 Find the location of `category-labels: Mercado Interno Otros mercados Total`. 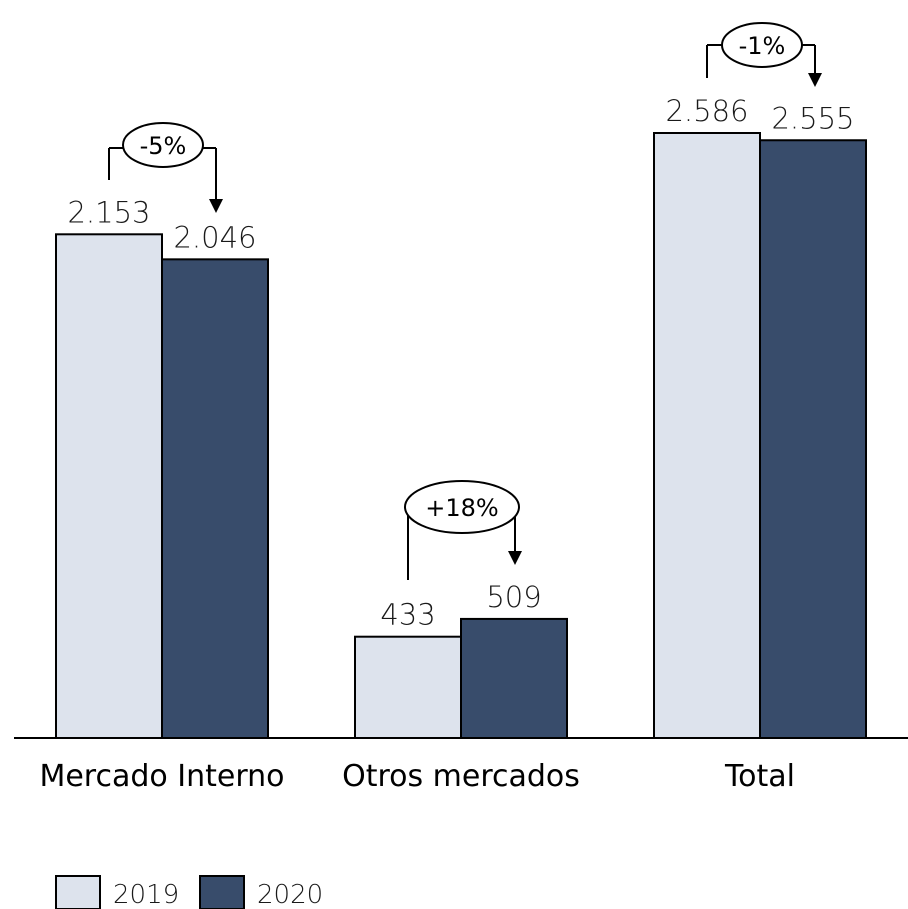

category-labels: Mercado Interno Otros mercados Total is located at coordinates (417, 776).